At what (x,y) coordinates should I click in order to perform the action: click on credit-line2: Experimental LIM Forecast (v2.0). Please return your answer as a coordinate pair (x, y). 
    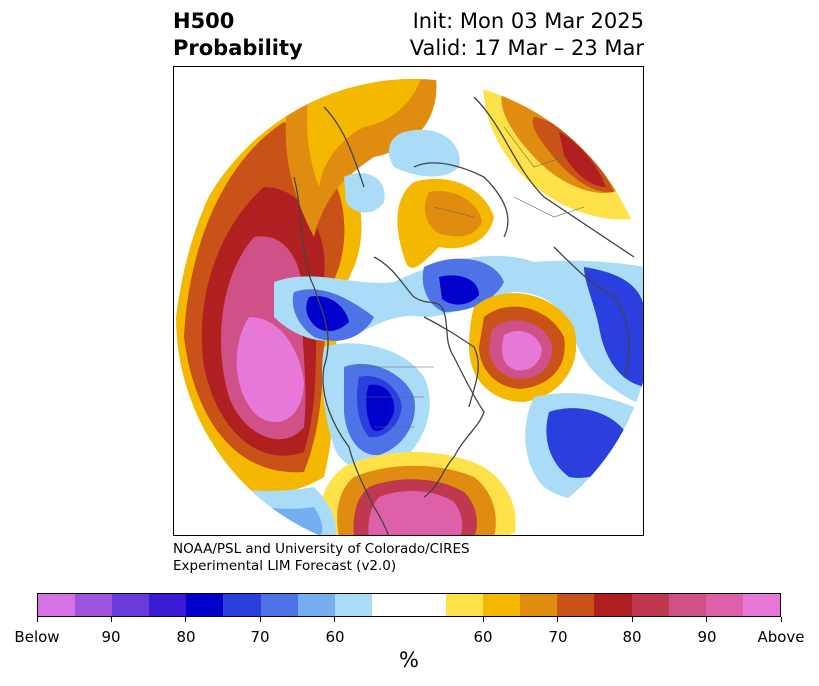
    Looking at the image, I should click on (285, 566).